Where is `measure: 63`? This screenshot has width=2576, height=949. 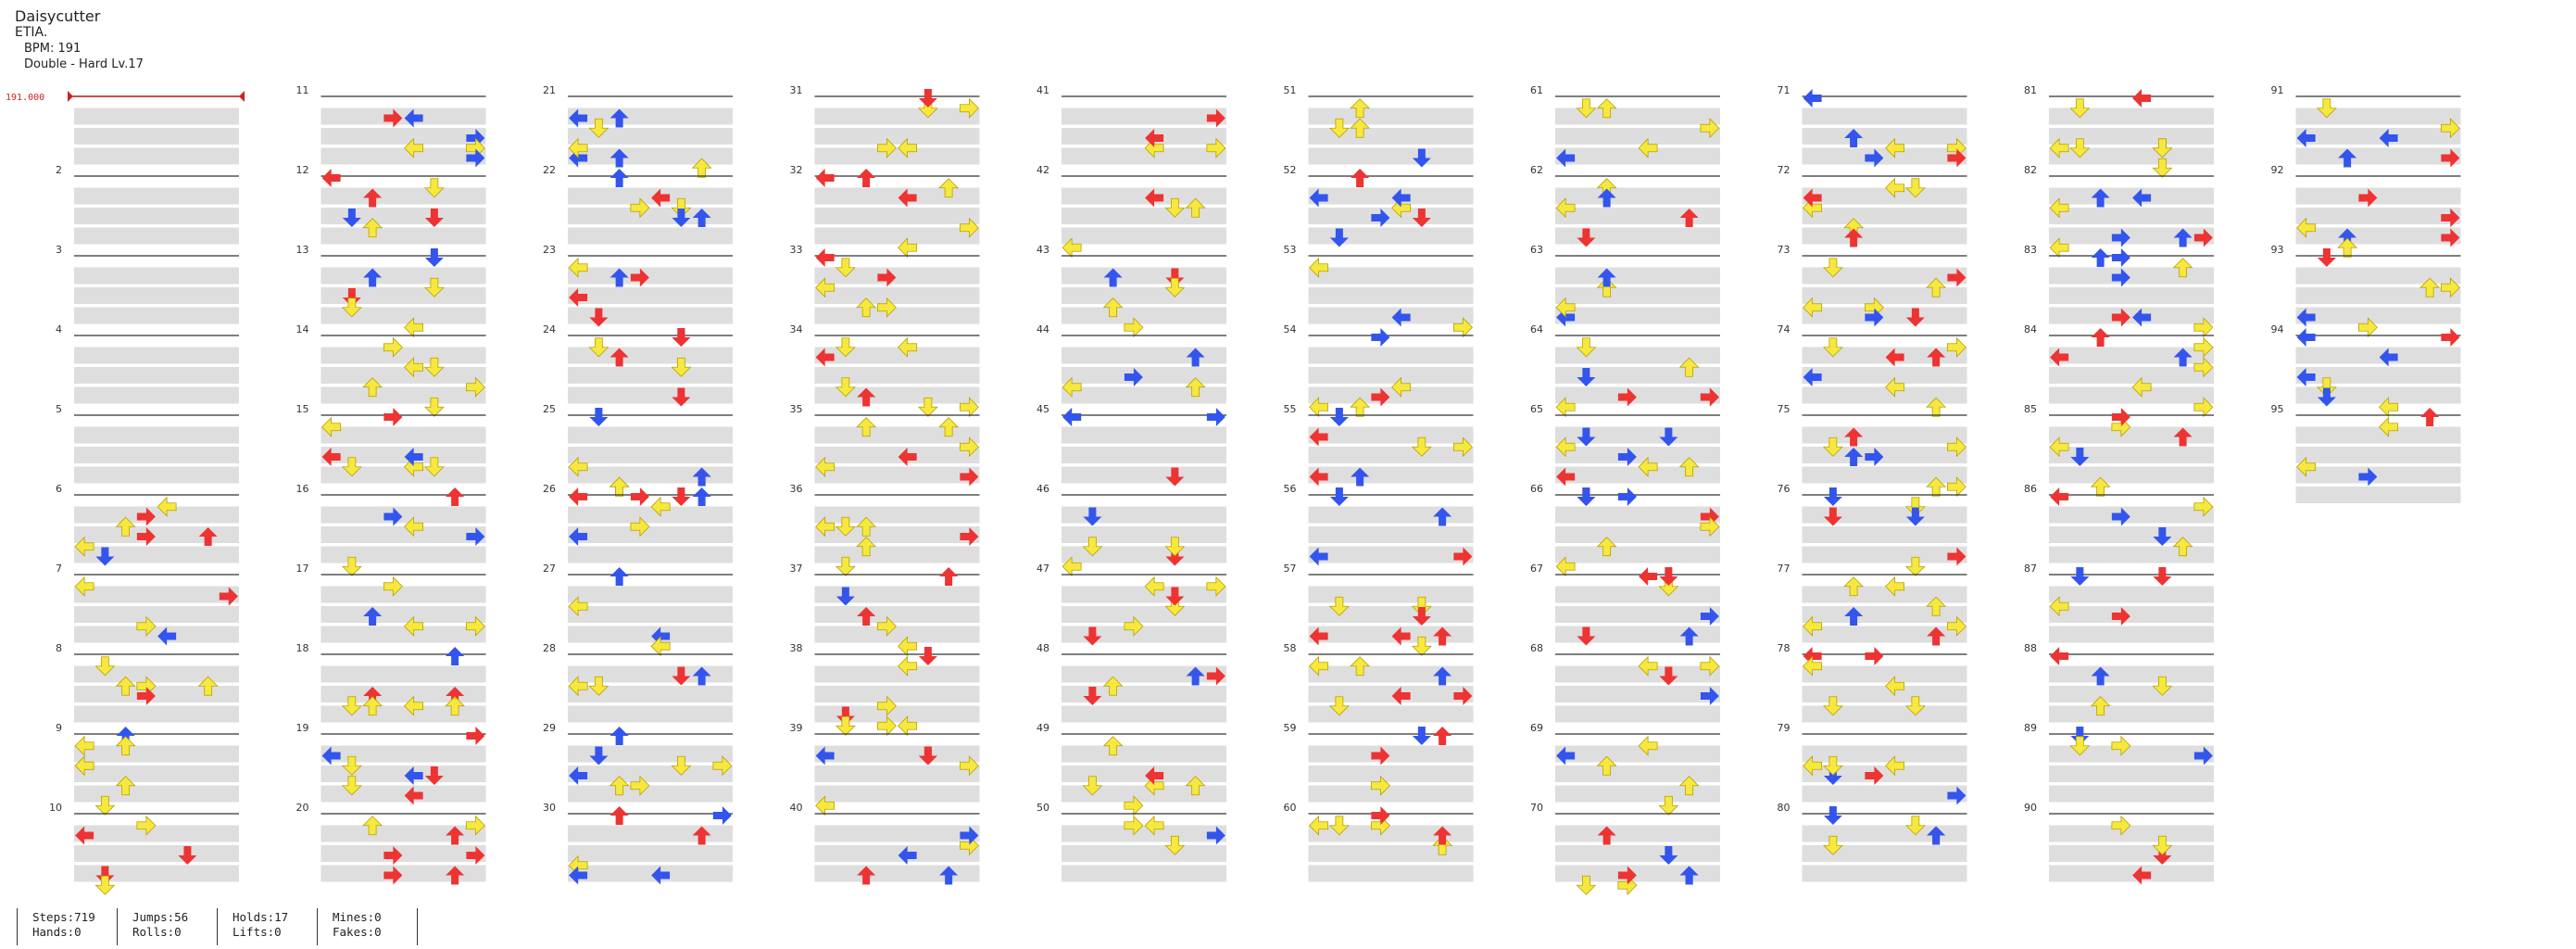 measure: 63 is located at coordinates (1625, 284).